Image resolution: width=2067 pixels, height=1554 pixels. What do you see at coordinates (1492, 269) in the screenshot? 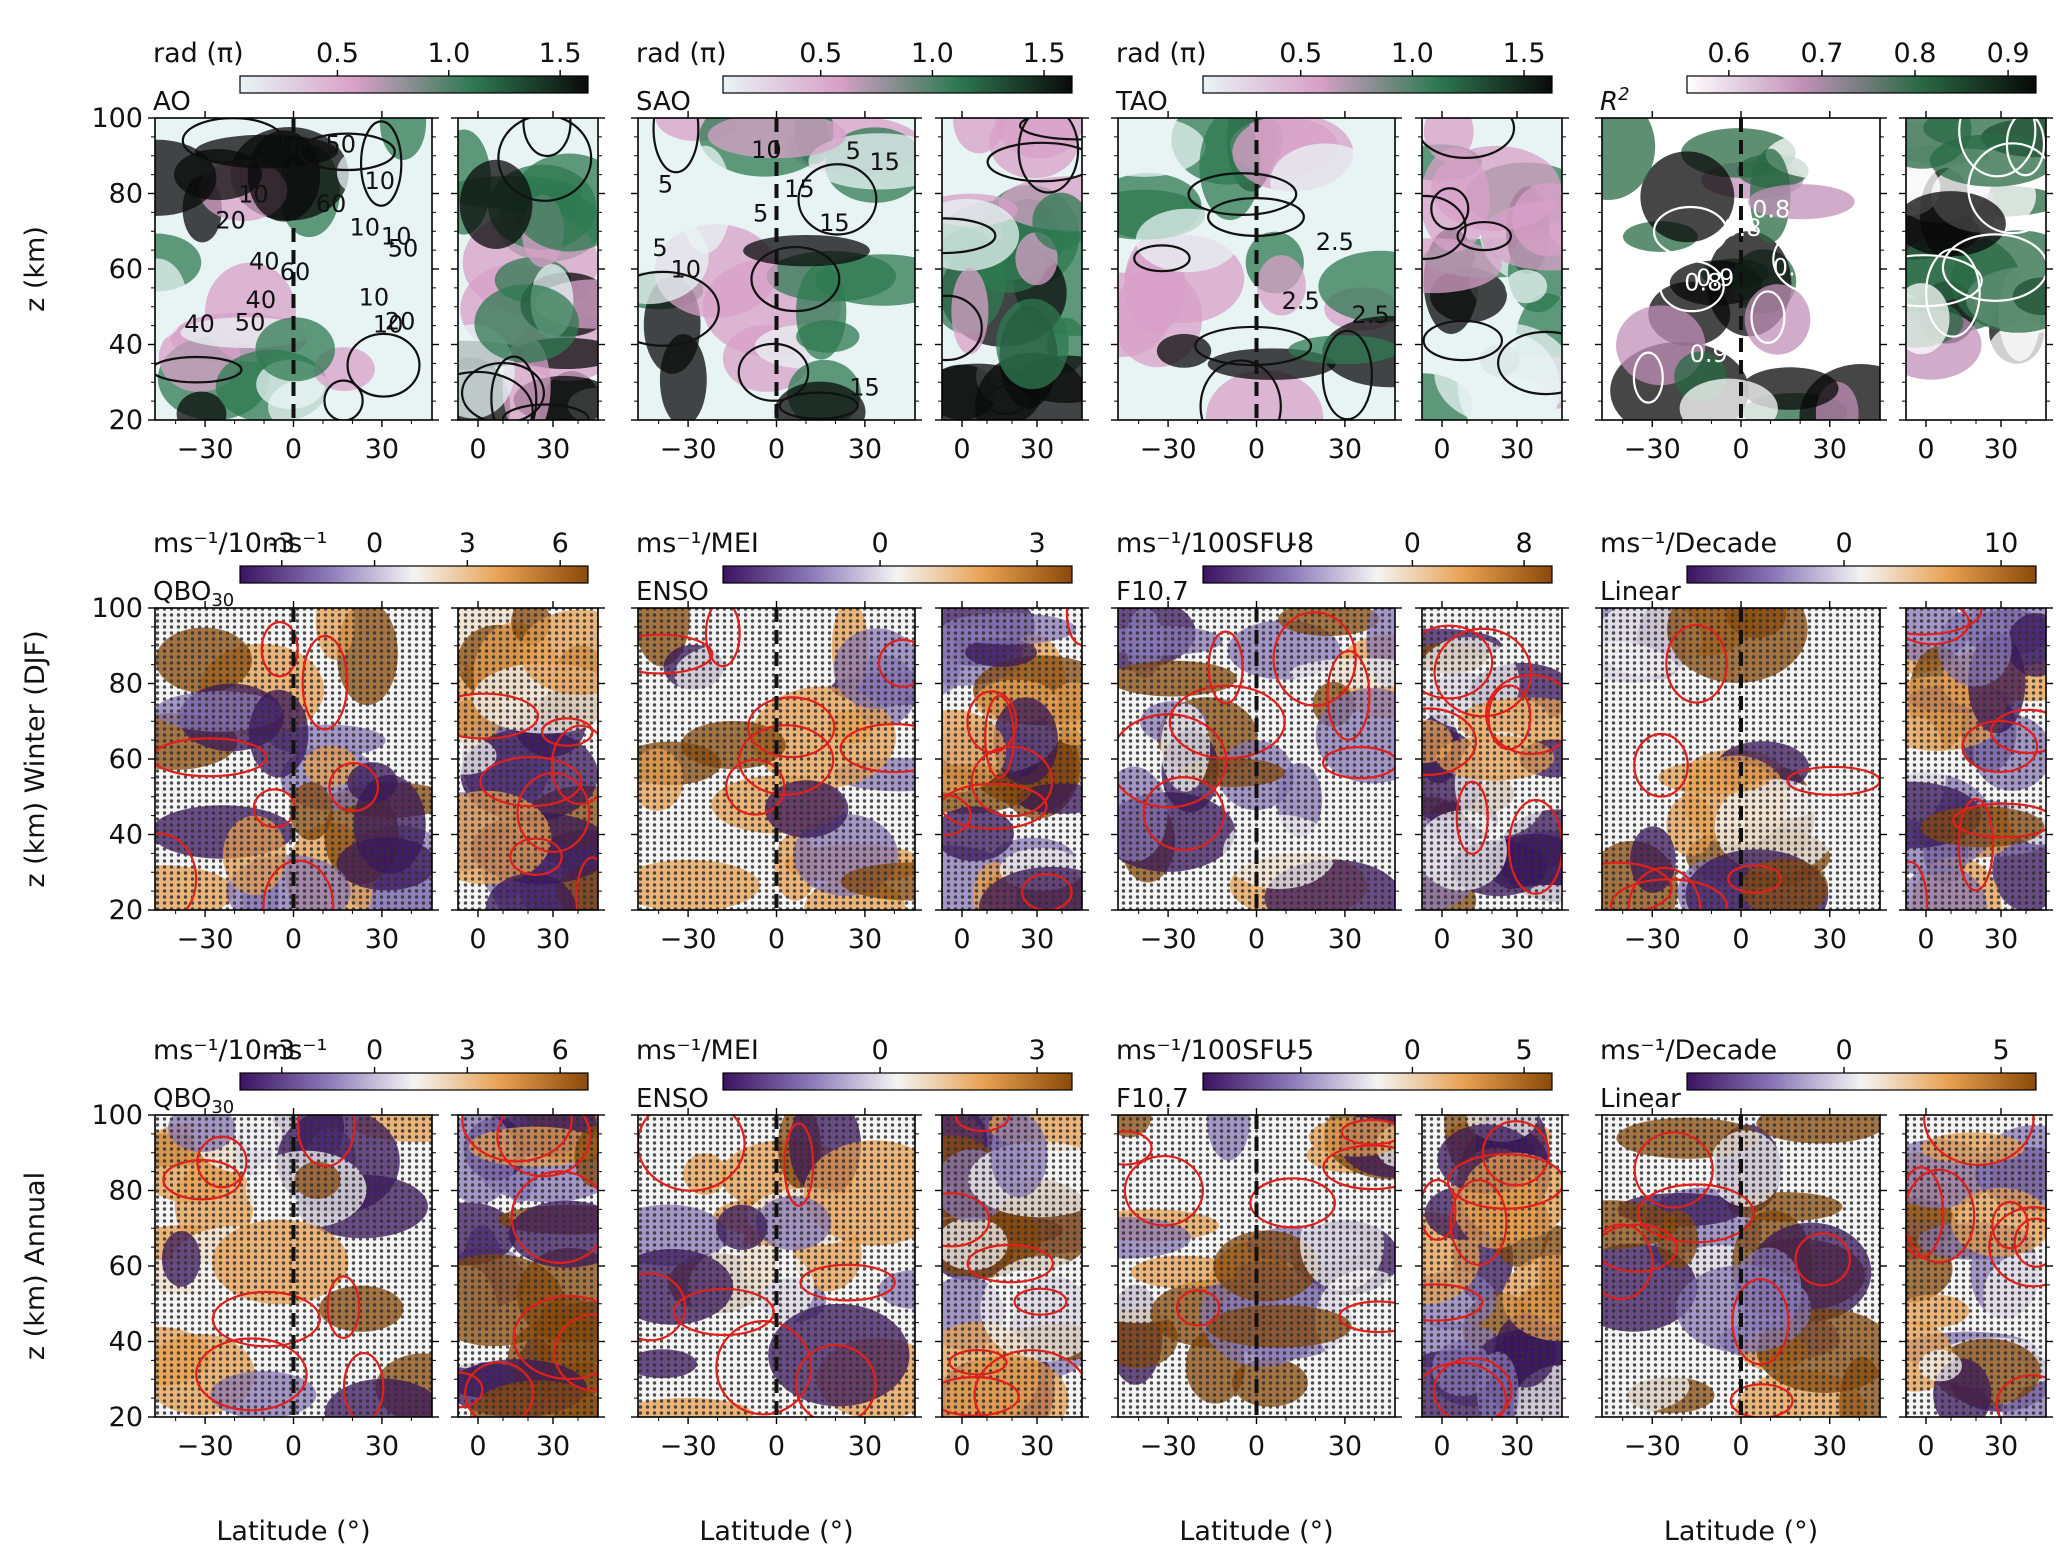
I see `panel-r0-tao-inset` at bounding box center [1492, 269].